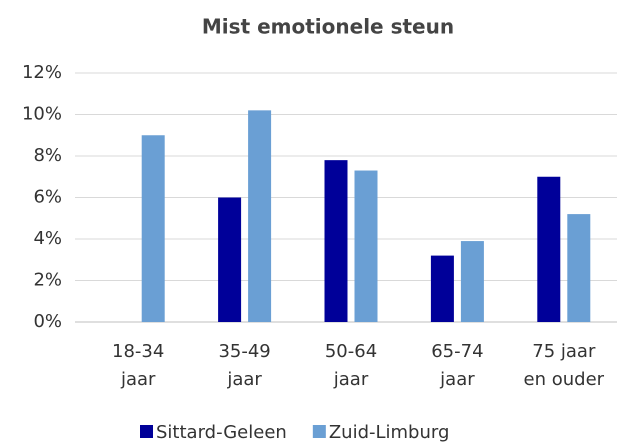 This screenshot has height=445, width=621. What do you see at coordinates (244, 365) in the screenshot?
I see `x-tick-label: 35-49 jaar` at bounding box center [244, 365].